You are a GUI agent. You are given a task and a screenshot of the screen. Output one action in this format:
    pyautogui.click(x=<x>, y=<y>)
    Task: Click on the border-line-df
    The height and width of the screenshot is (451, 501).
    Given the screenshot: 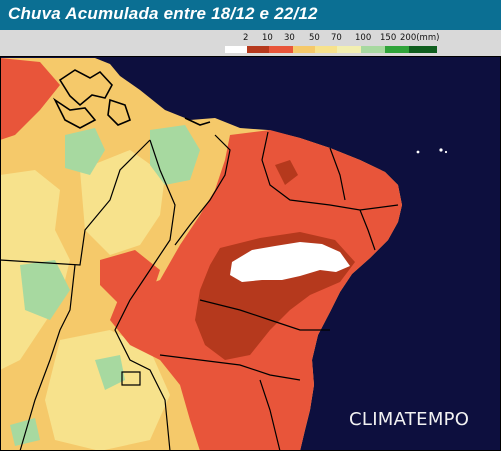 What is the action you would take?
    pyautogui.click(x=131, y=378)
    